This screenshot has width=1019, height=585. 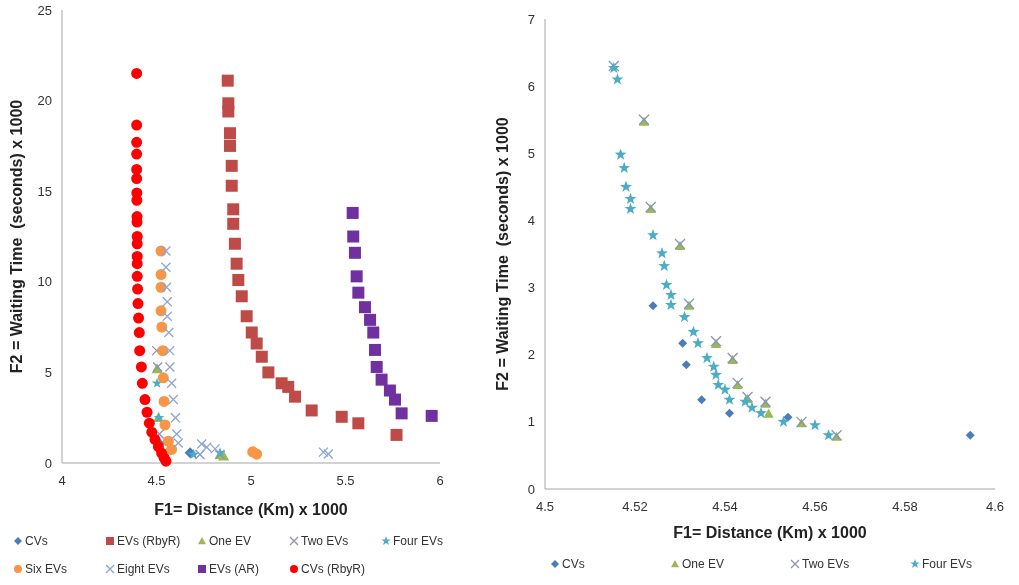 I want to click on legend-label: Eight EVs, so click(x=143, y=569).